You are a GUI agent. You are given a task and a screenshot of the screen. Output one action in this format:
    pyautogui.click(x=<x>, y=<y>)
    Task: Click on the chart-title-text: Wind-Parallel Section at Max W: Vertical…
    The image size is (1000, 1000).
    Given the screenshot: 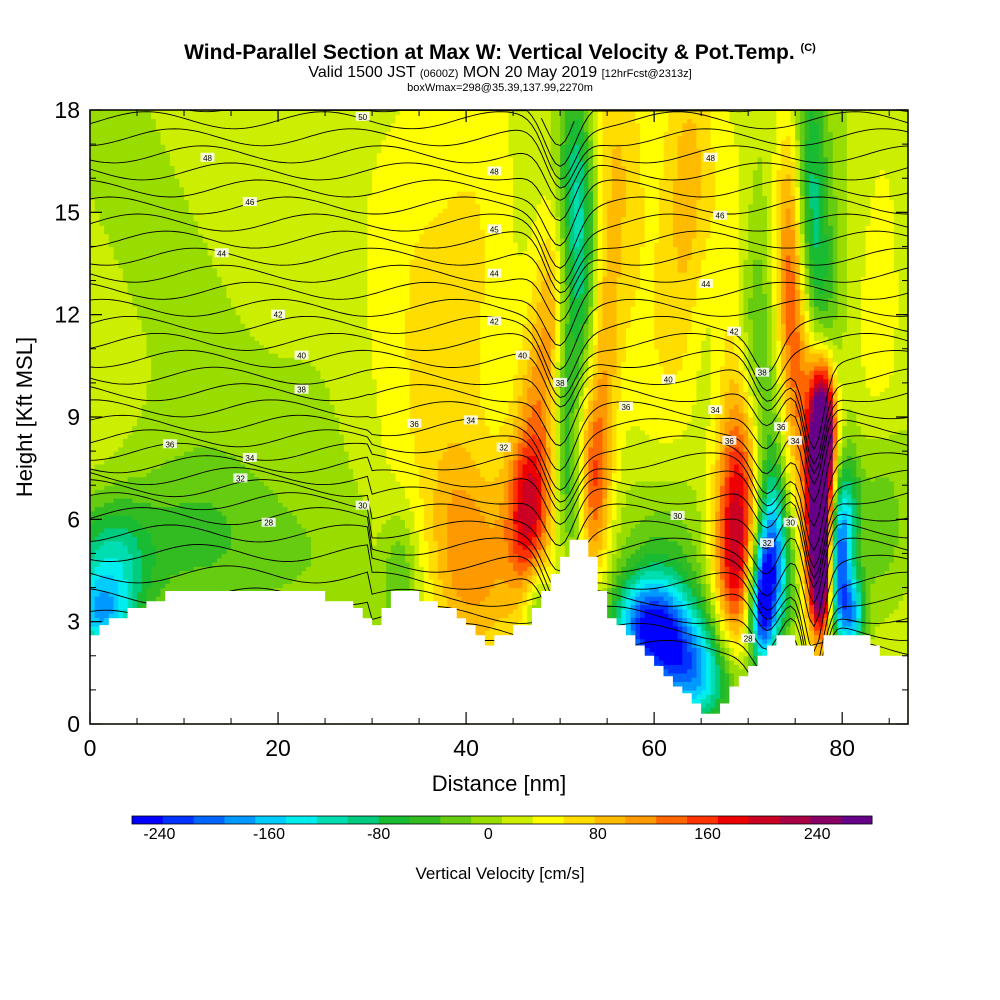 What is the action you would take?
    pyautogui.click(x=489, y=52)
    